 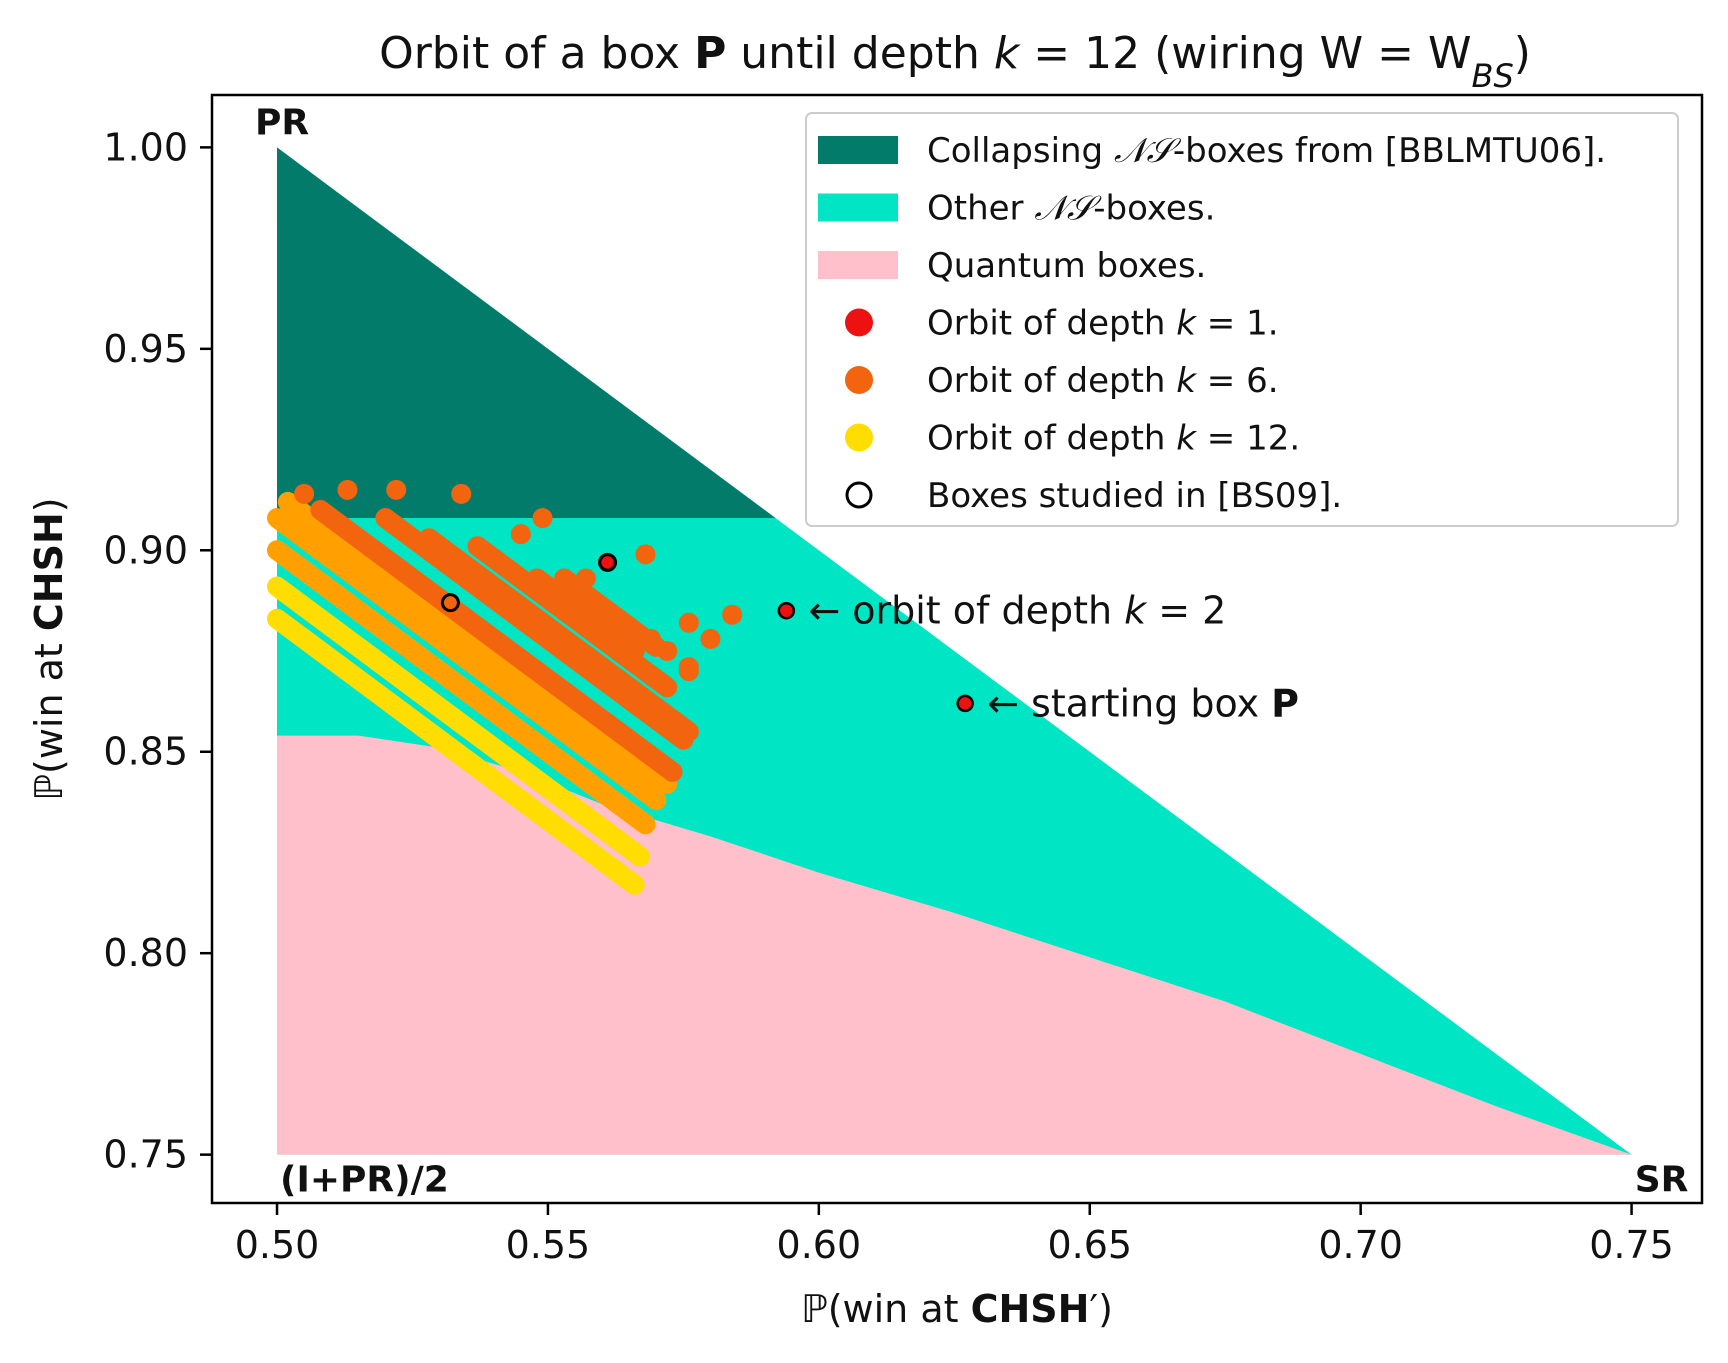 I want to click on series-layer, so click(x=620, y=687).